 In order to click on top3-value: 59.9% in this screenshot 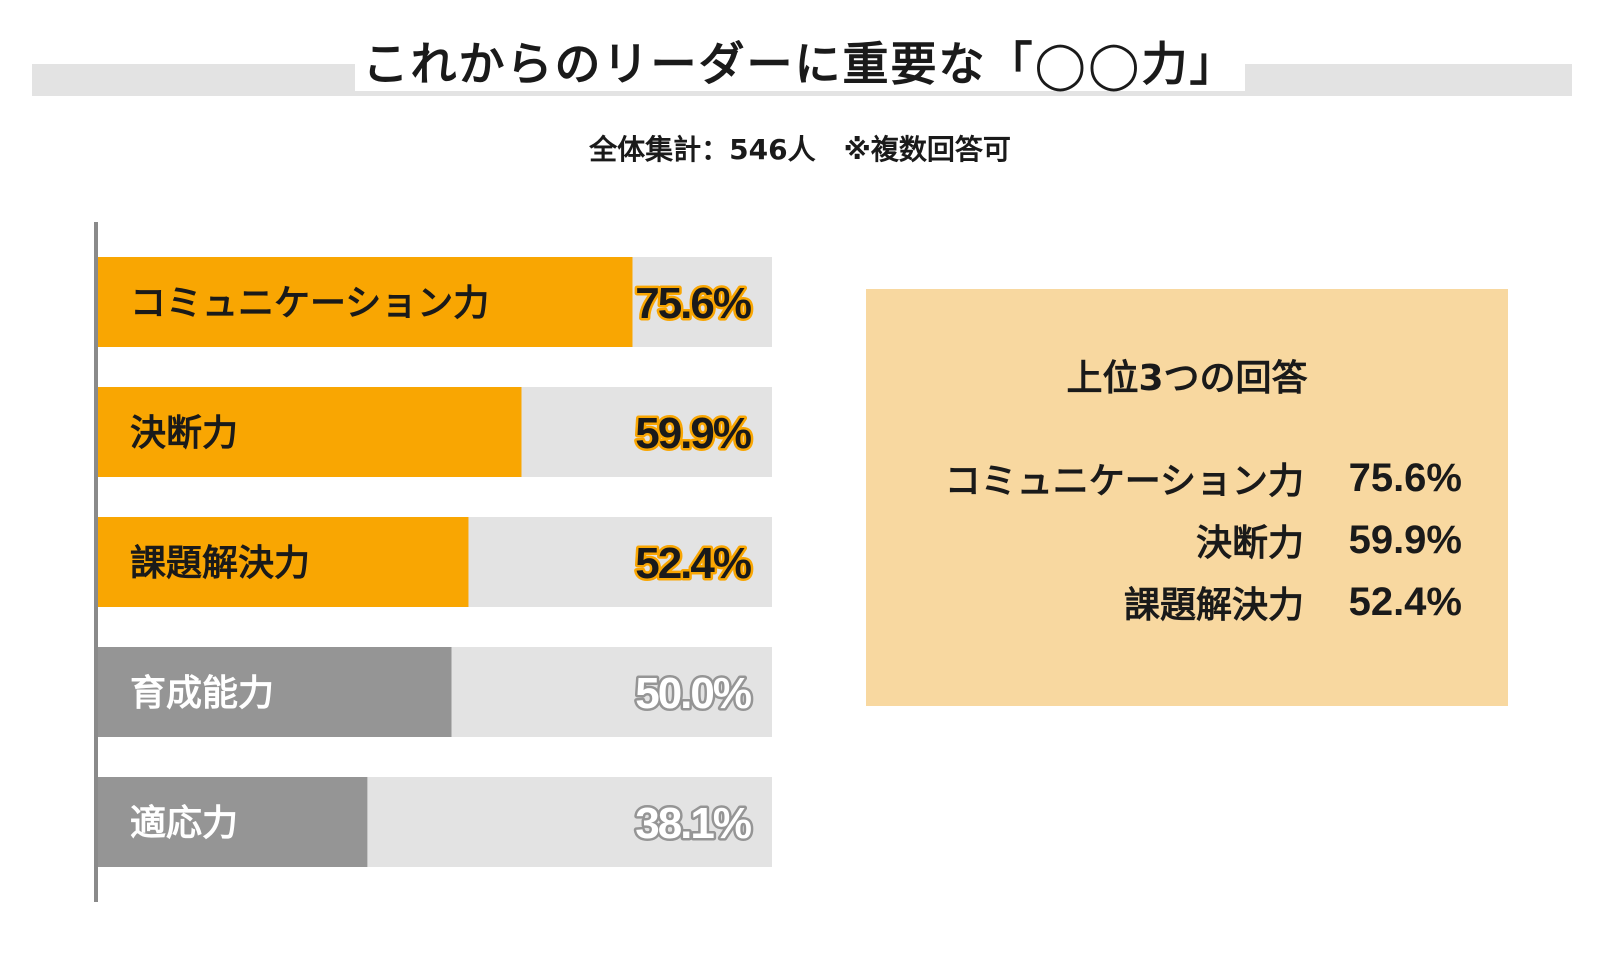, I will do `click(1405, 539)`.